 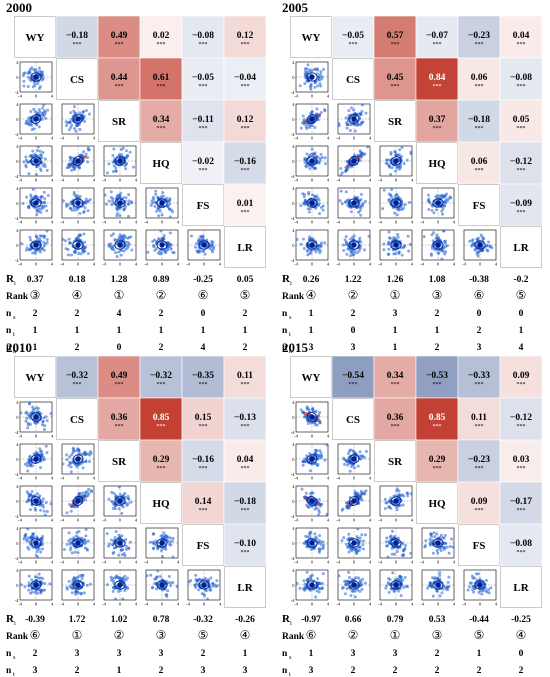 I want to click on y-tick-label: 0, so click(x=293, y=501).